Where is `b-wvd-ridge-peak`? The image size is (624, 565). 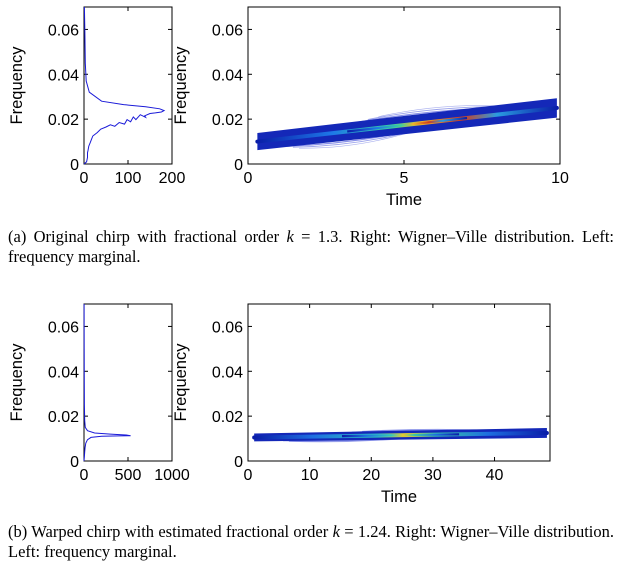
b-wvd-ridge-peak is located at coordinates (400, 435).